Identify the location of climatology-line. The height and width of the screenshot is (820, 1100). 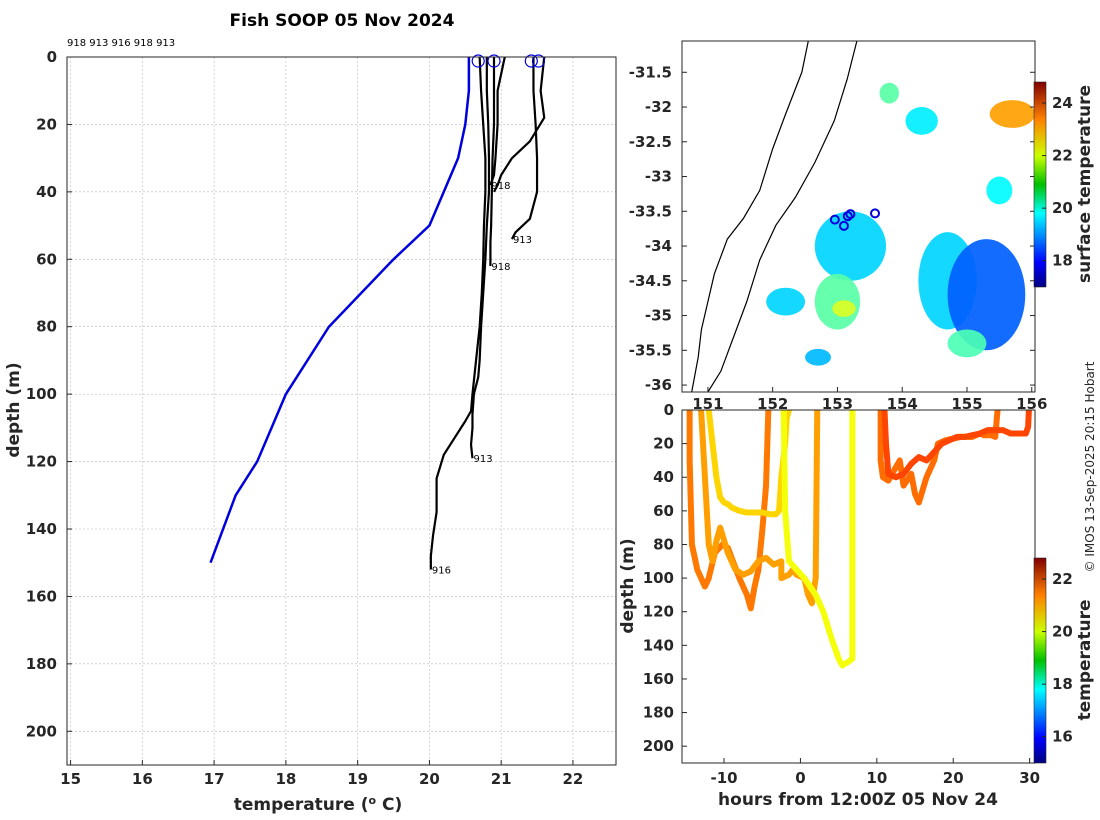
(340, 310).